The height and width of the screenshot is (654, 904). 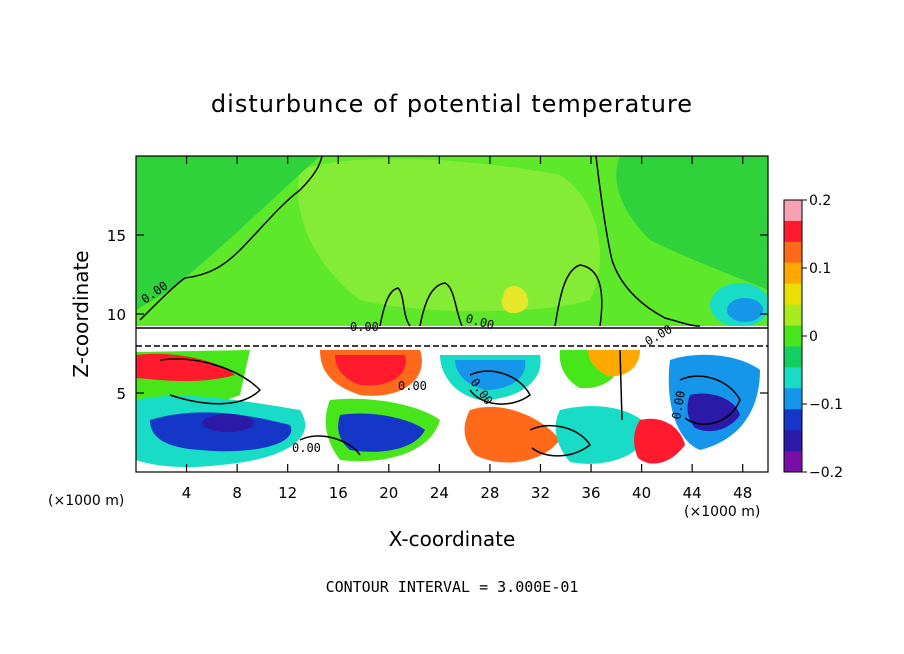 I want to click on field-lower-orange-right, so click(x=614, y=363).